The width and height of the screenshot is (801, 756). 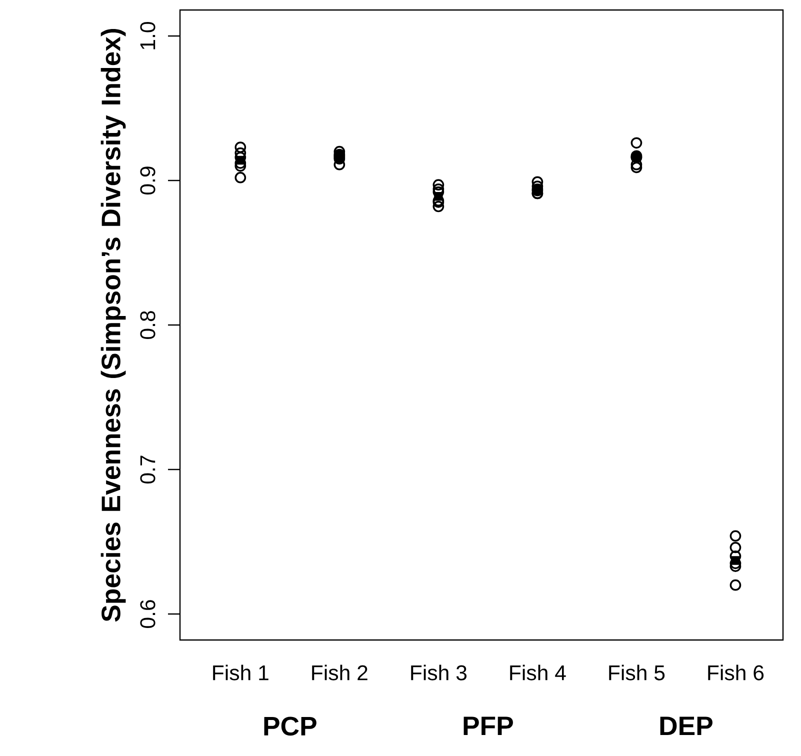 What do you see at coordinates (148, 470) in the screenshot?
I see `y-tick-label: 0.7` at bounding box center [148, 470].